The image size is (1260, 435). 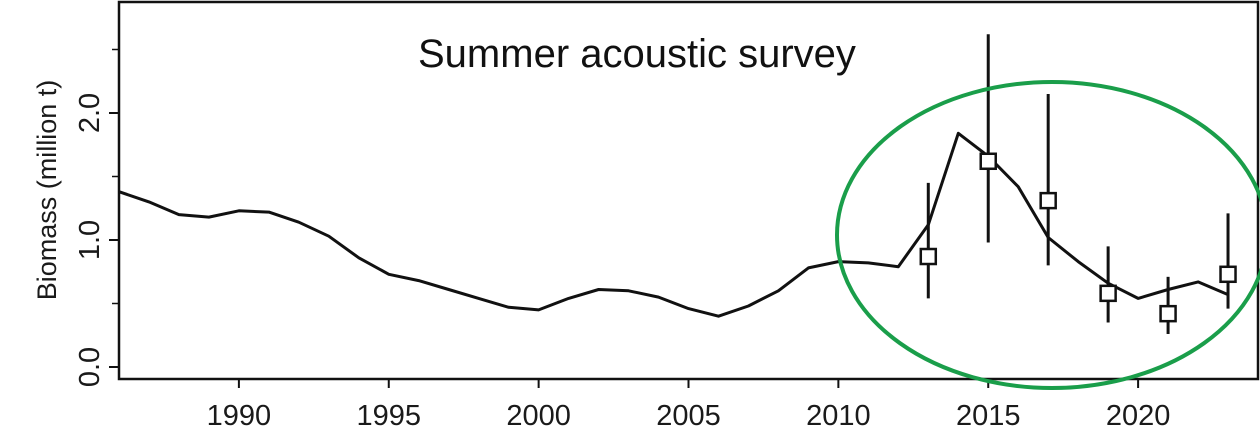 What do you see at coordinates (47, 190) in the screenshot?
I see `y-axis-title: Biomass (million t)` at bounding box center [47, 190].